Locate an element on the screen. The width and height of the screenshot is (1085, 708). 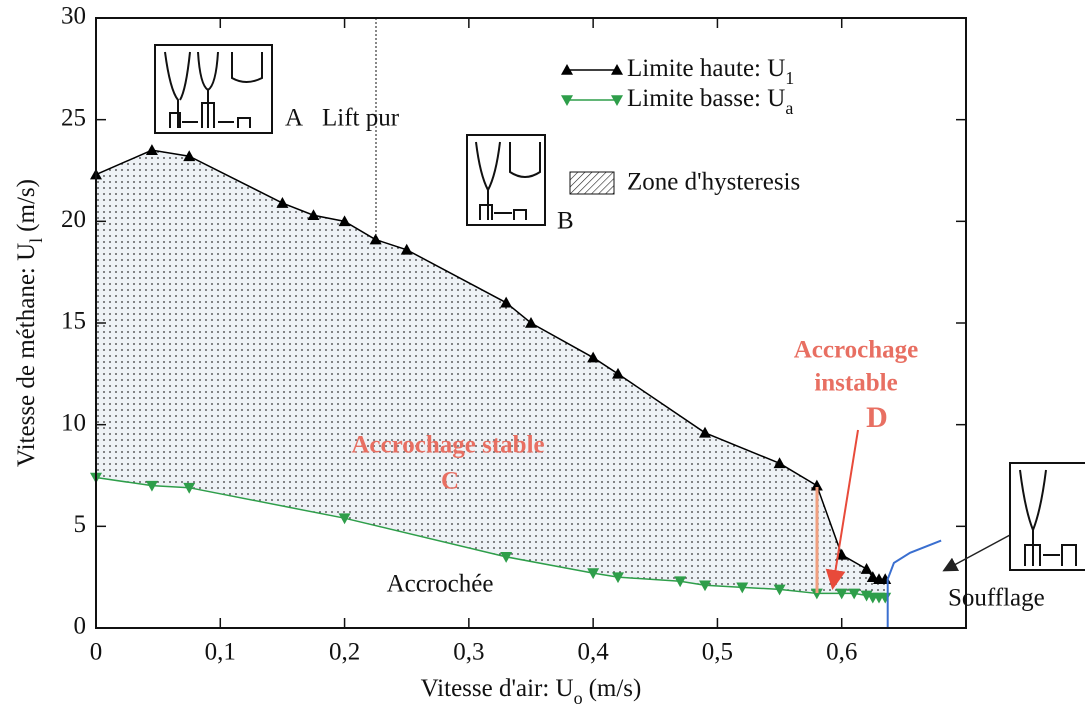
x-tick-label: 0,3 is located at coordinates (468, 652).